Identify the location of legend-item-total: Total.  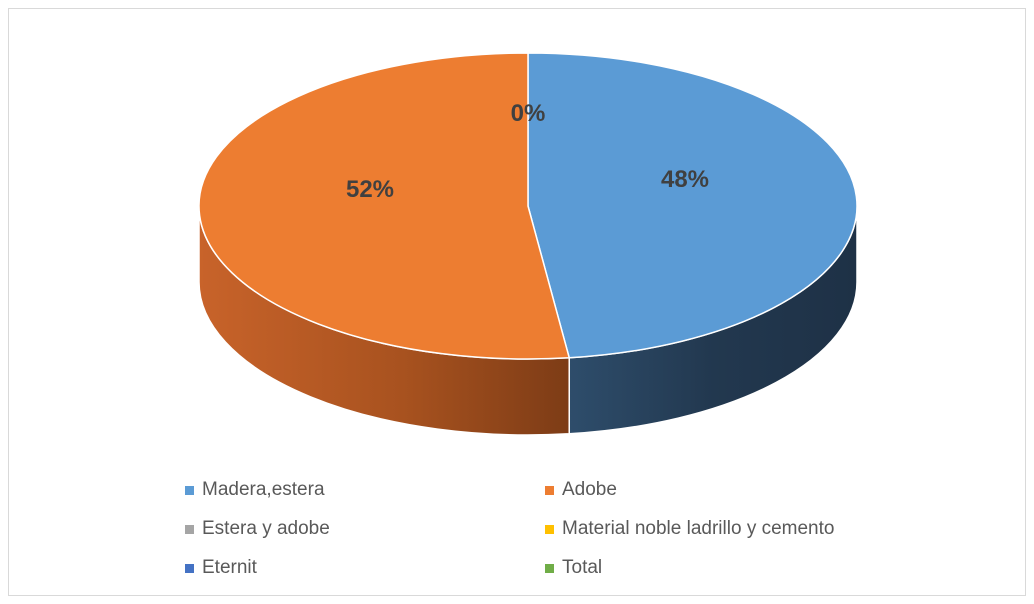
(735, 568).